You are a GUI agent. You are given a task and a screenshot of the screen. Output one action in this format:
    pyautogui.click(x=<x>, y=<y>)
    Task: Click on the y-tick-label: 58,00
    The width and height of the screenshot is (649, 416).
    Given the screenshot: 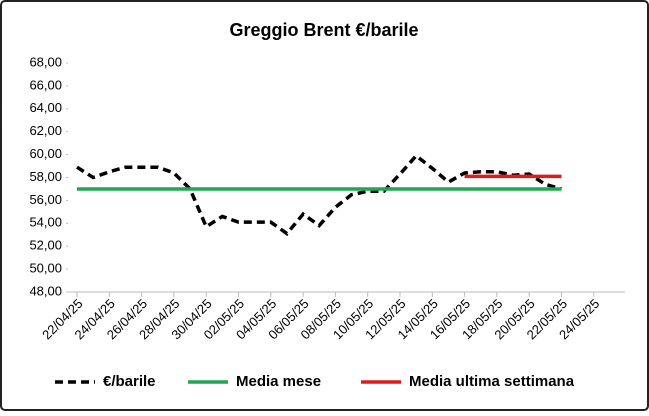 What is the action you would take?
    pyautogui.click(x=45, y=176)
    